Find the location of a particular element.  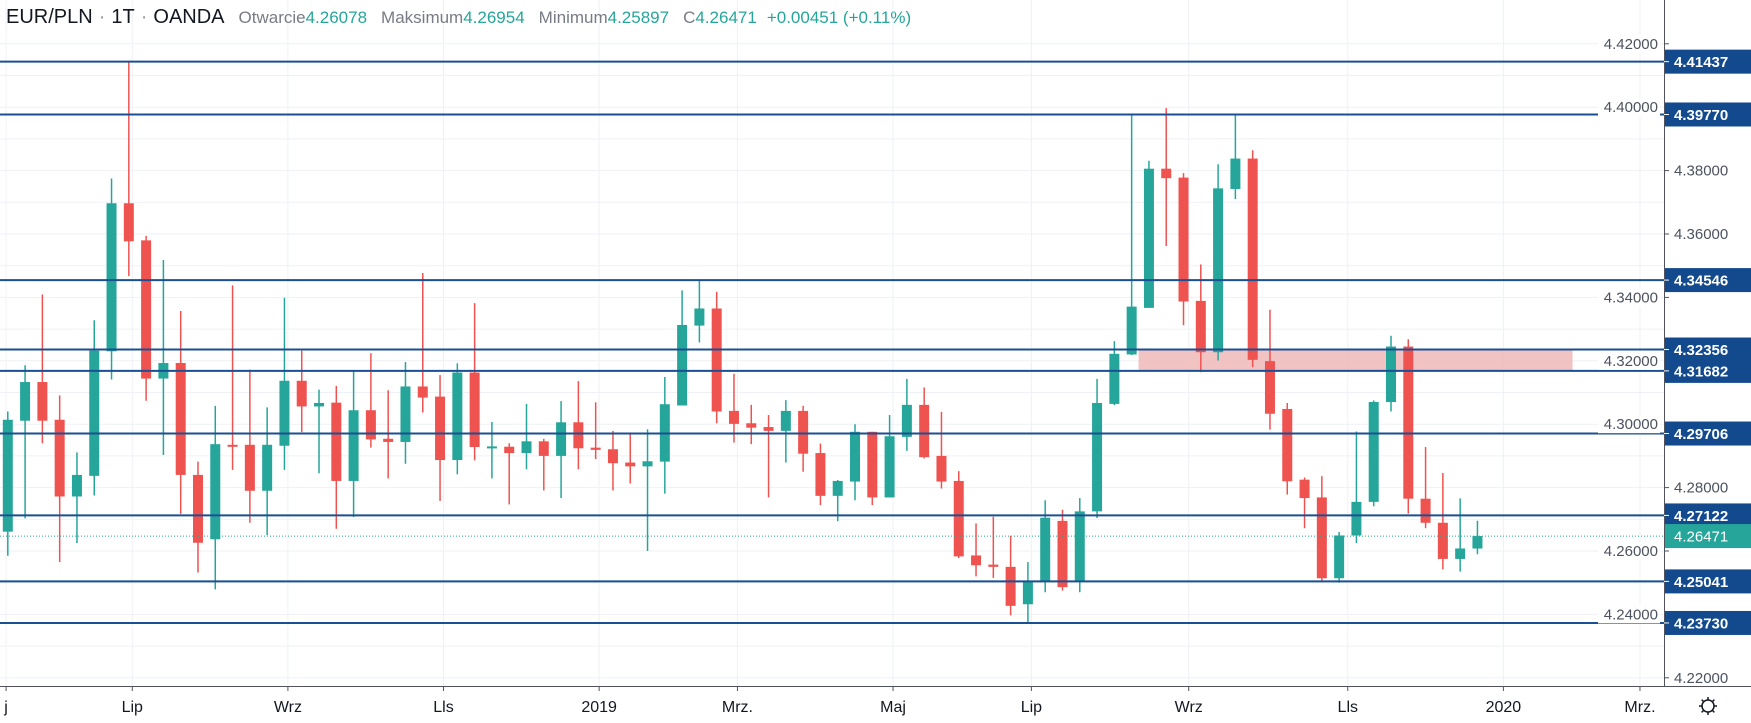

price-axis-label: 4.36000 is located at coordinates (1701, 234).